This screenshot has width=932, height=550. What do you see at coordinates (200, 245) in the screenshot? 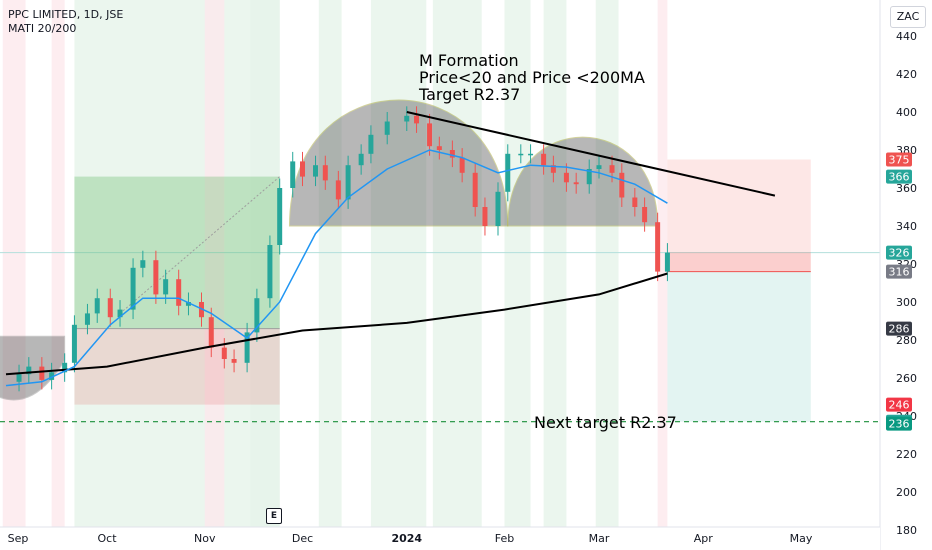
I see `long-projection-line` at bounding box center [200, 245].